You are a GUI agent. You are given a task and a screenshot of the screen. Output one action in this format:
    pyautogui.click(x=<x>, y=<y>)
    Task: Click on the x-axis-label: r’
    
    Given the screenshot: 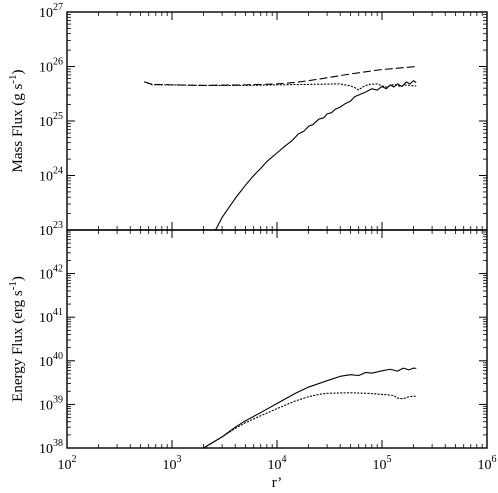 What is the action you would take?
    pyautogui.click(x=277, y=483)
    